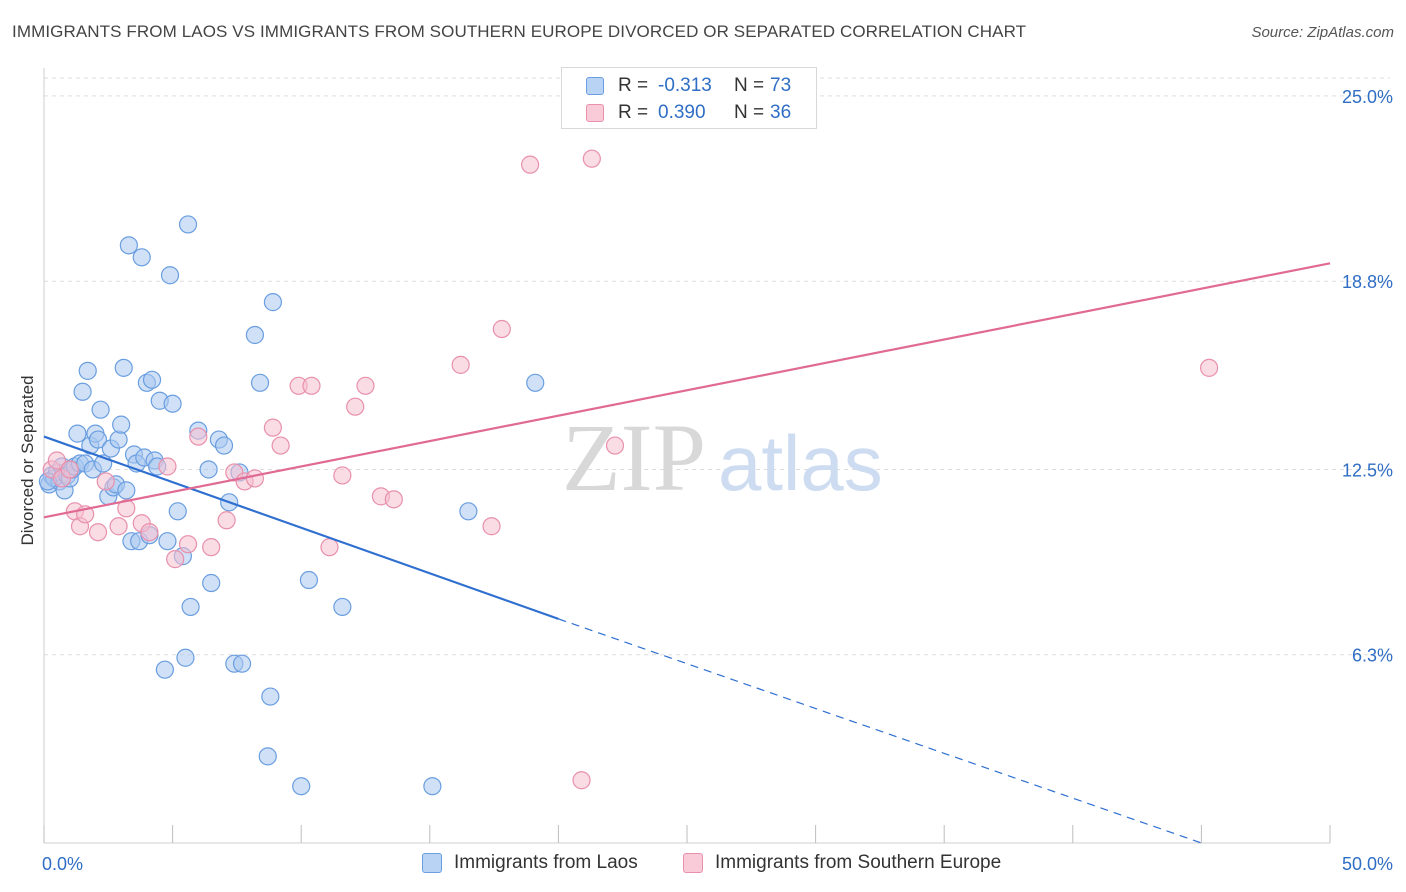 Image resolution: width=1406 pixels, height=892 pixels. I want to click on n-value-southern-europe: 36, so click(781, 112).